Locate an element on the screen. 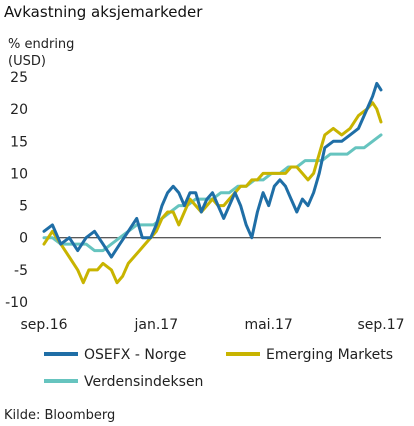 Image resolution: width=414 pixels, height=426 pixels. x-tick-label: sep.16 is located at coordinates (43, 325).